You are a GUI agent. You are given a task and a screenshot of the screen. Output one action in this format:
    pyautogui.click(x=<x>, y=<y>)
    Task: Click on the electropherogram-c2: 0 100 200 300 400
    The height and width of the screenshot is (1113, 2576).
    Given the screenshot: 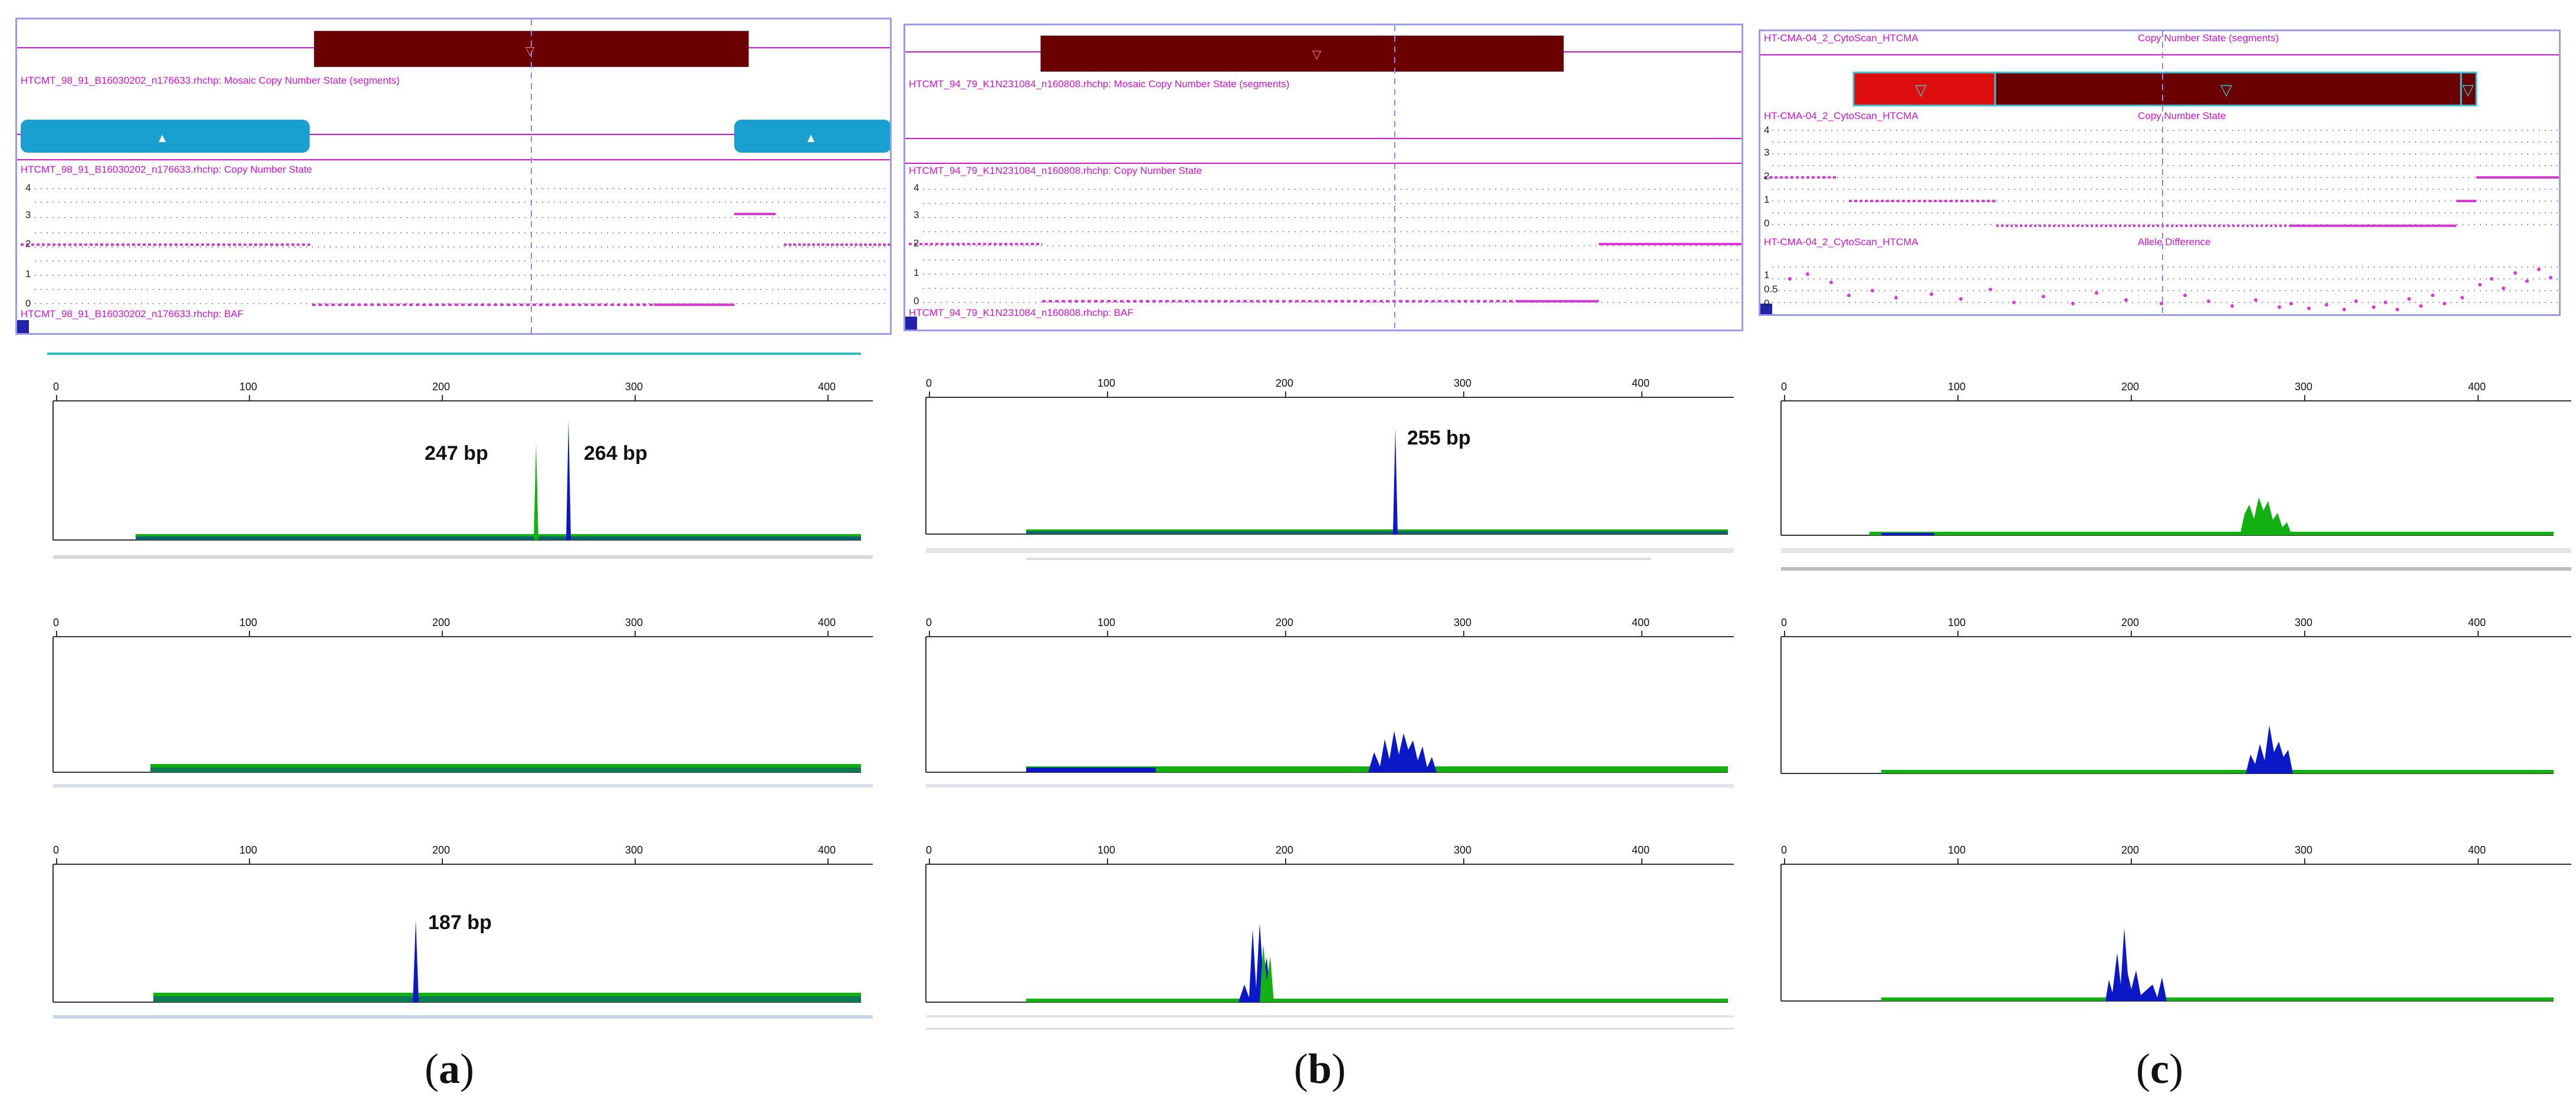 What is the action you would take?
    pyautogui.click(x=2175, y=695)
    